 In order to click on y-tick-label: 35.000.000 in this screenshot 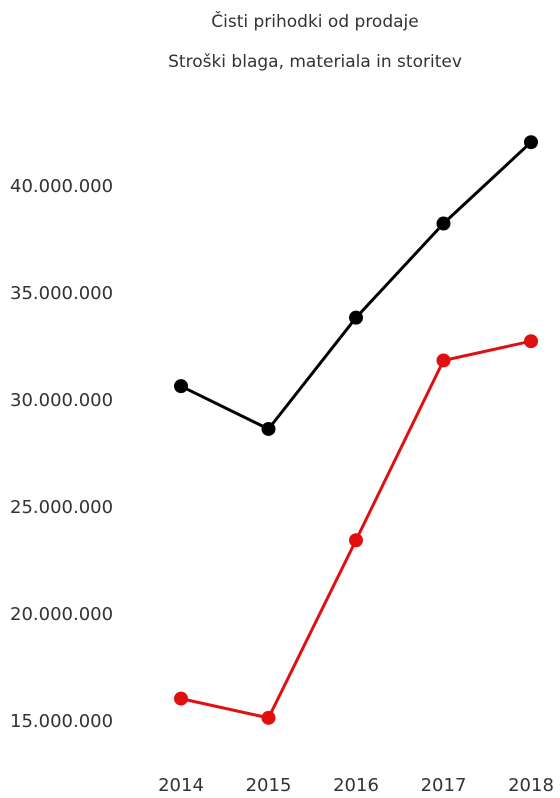, I will do `click(61, 293)`.